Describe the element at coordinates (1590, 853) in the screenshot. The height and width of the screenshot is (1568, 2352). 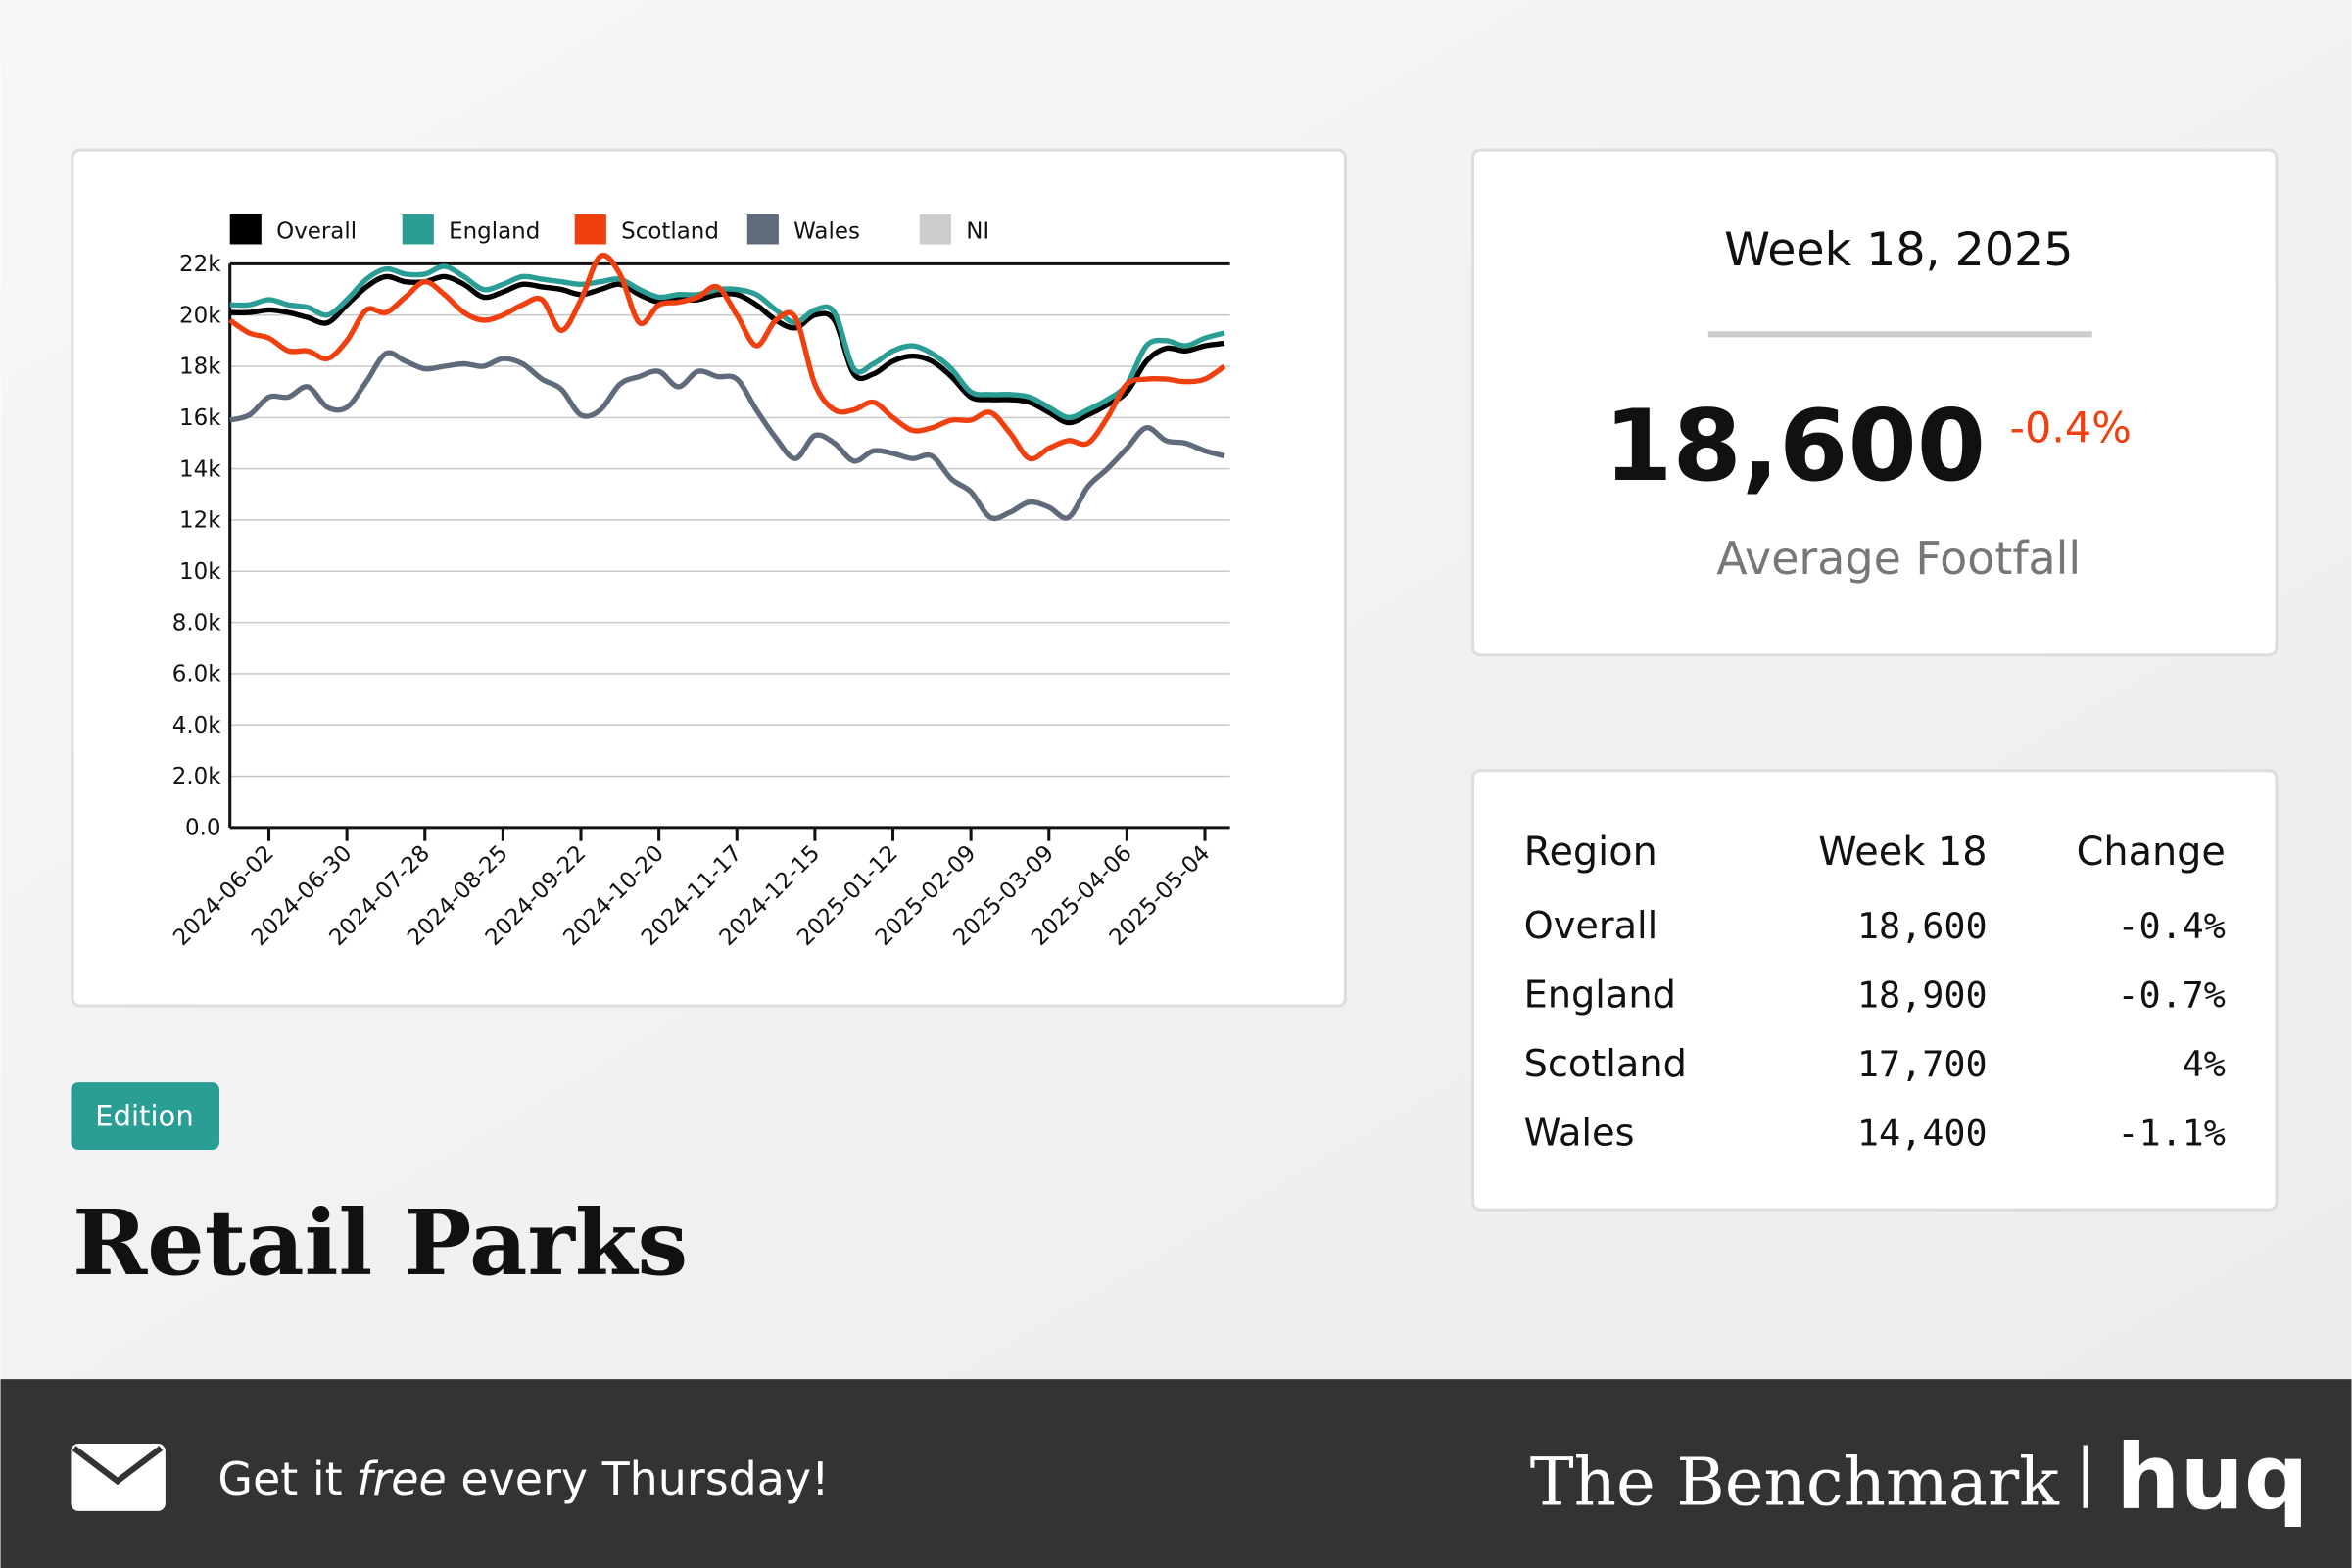
I see `table-header: Region` at that location.